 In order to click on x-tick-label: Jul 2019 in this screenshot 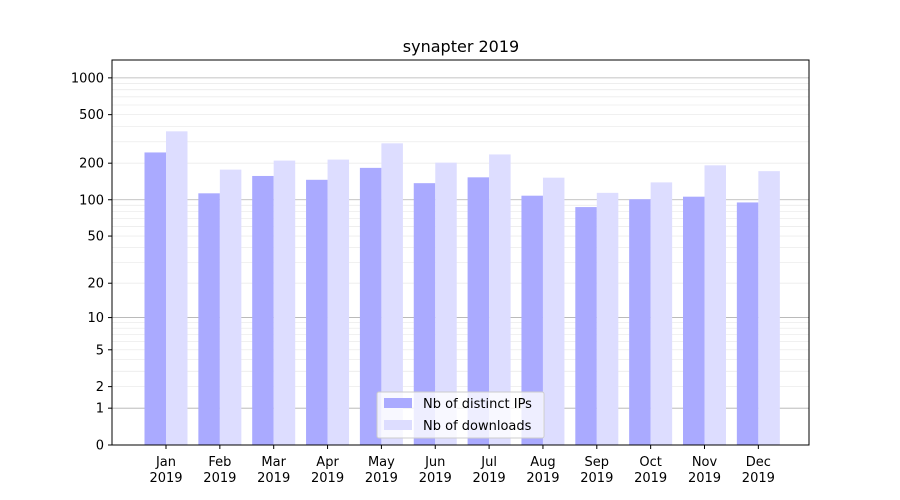, I will do `click(489, 470)`.